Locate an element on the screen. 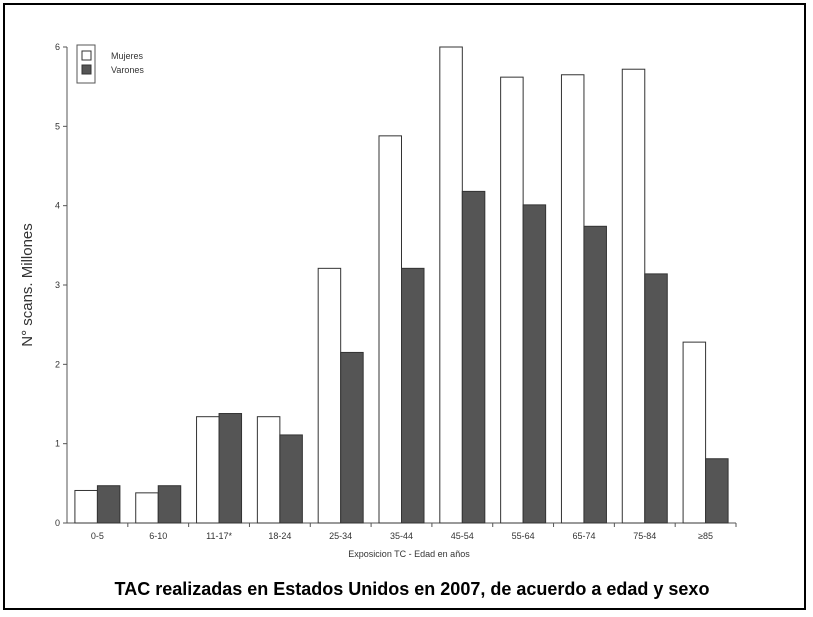 This screenshot has height=617, width=813. x-tick-label: 11-17* is located at coordinates (219, 536).